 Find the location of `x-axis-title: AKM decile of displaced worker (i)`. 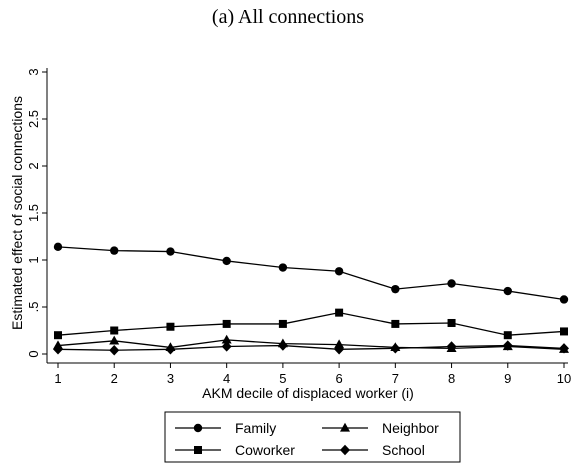

x-axis-title: AKM decile of displaced worker (i) is located at coordinates (308, 393).